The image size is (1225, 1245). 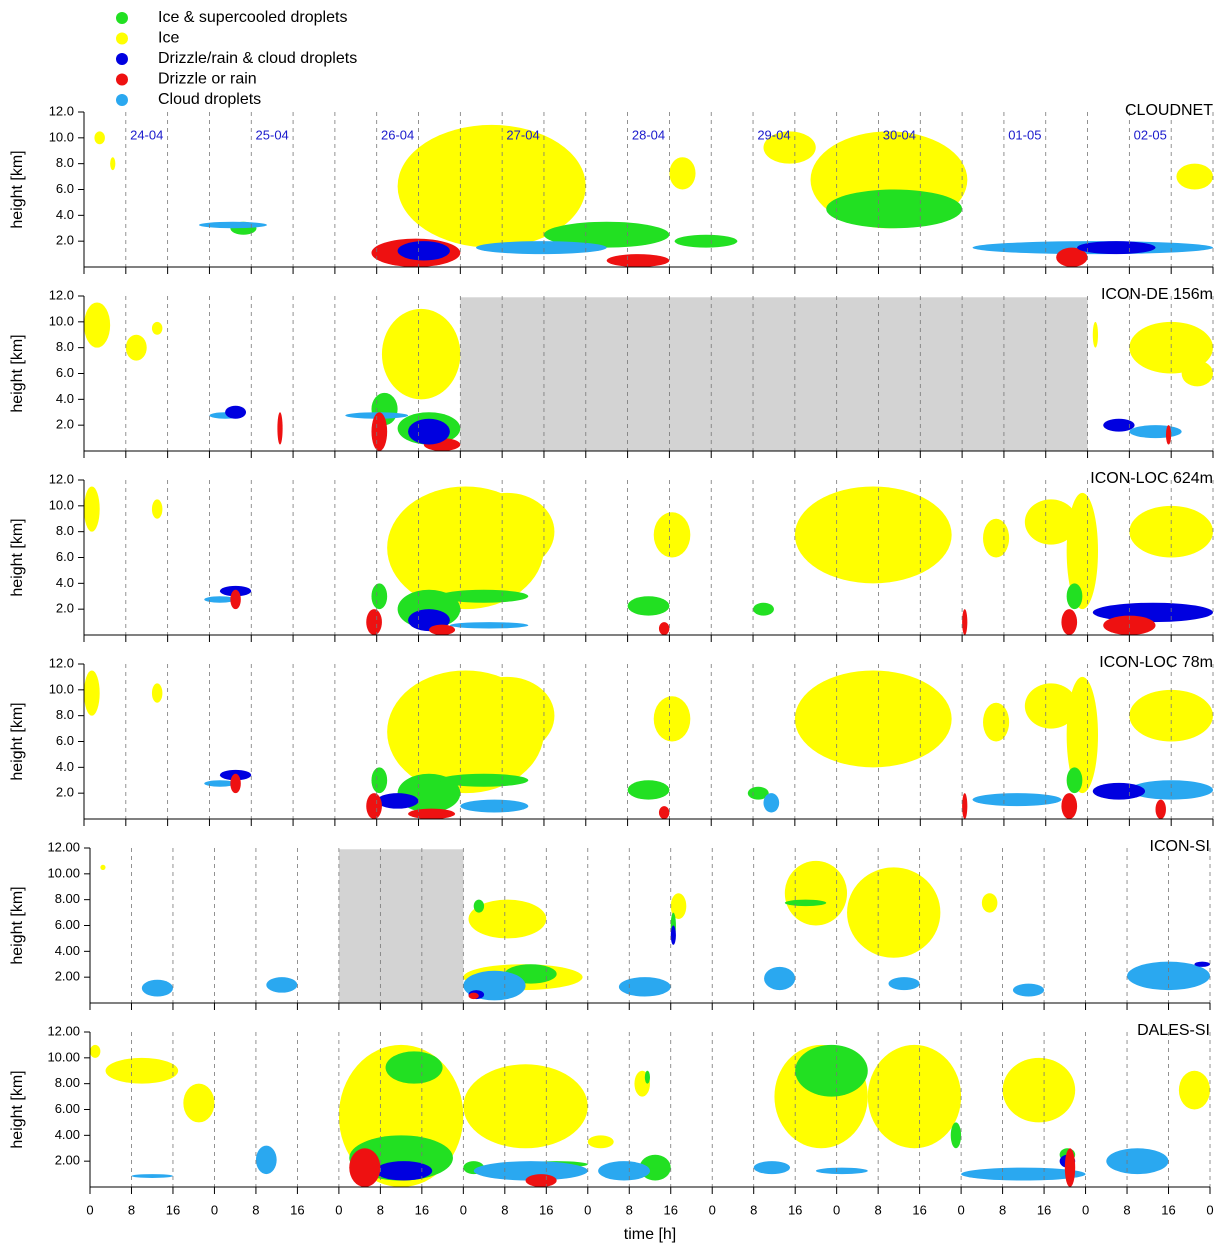 What do you see at coordinates (522, 134) in the screenshot?
I see `date-label: 27-04` at bounding box center [522, 134].